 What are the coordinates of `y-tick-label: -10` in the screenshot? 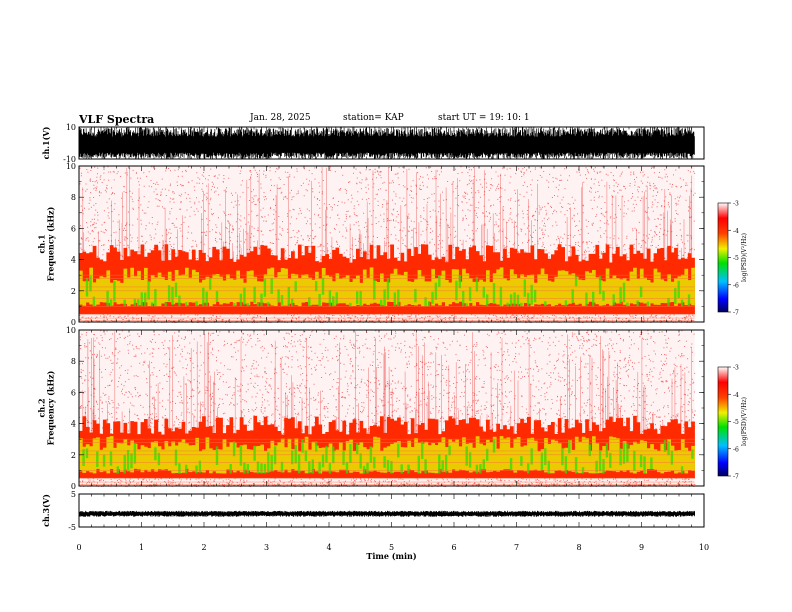 It's located at (69, 159).